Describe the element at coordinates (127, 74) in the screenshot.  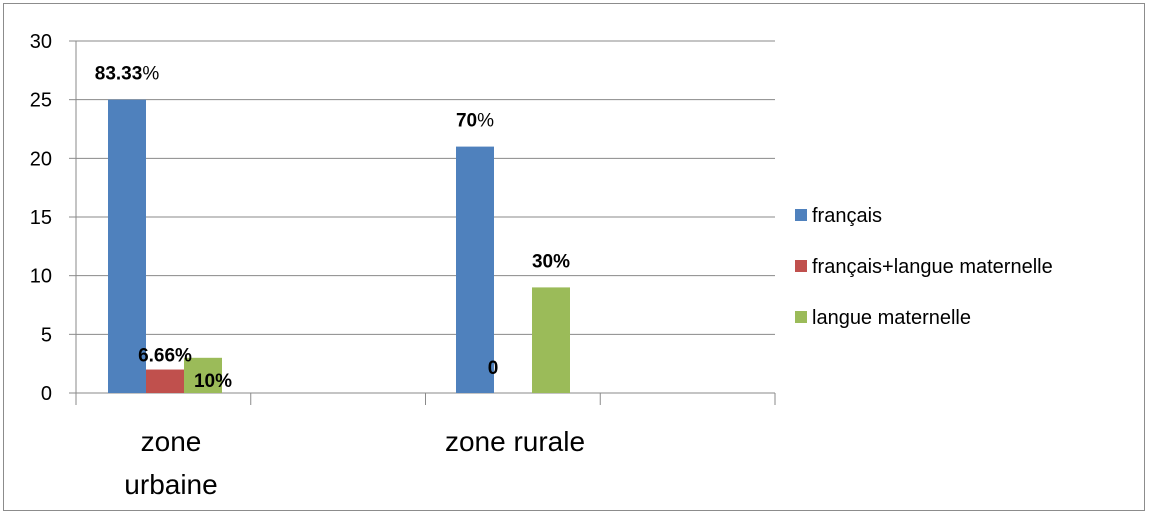
I see `data-label-0-0: 83.33%` at that location.